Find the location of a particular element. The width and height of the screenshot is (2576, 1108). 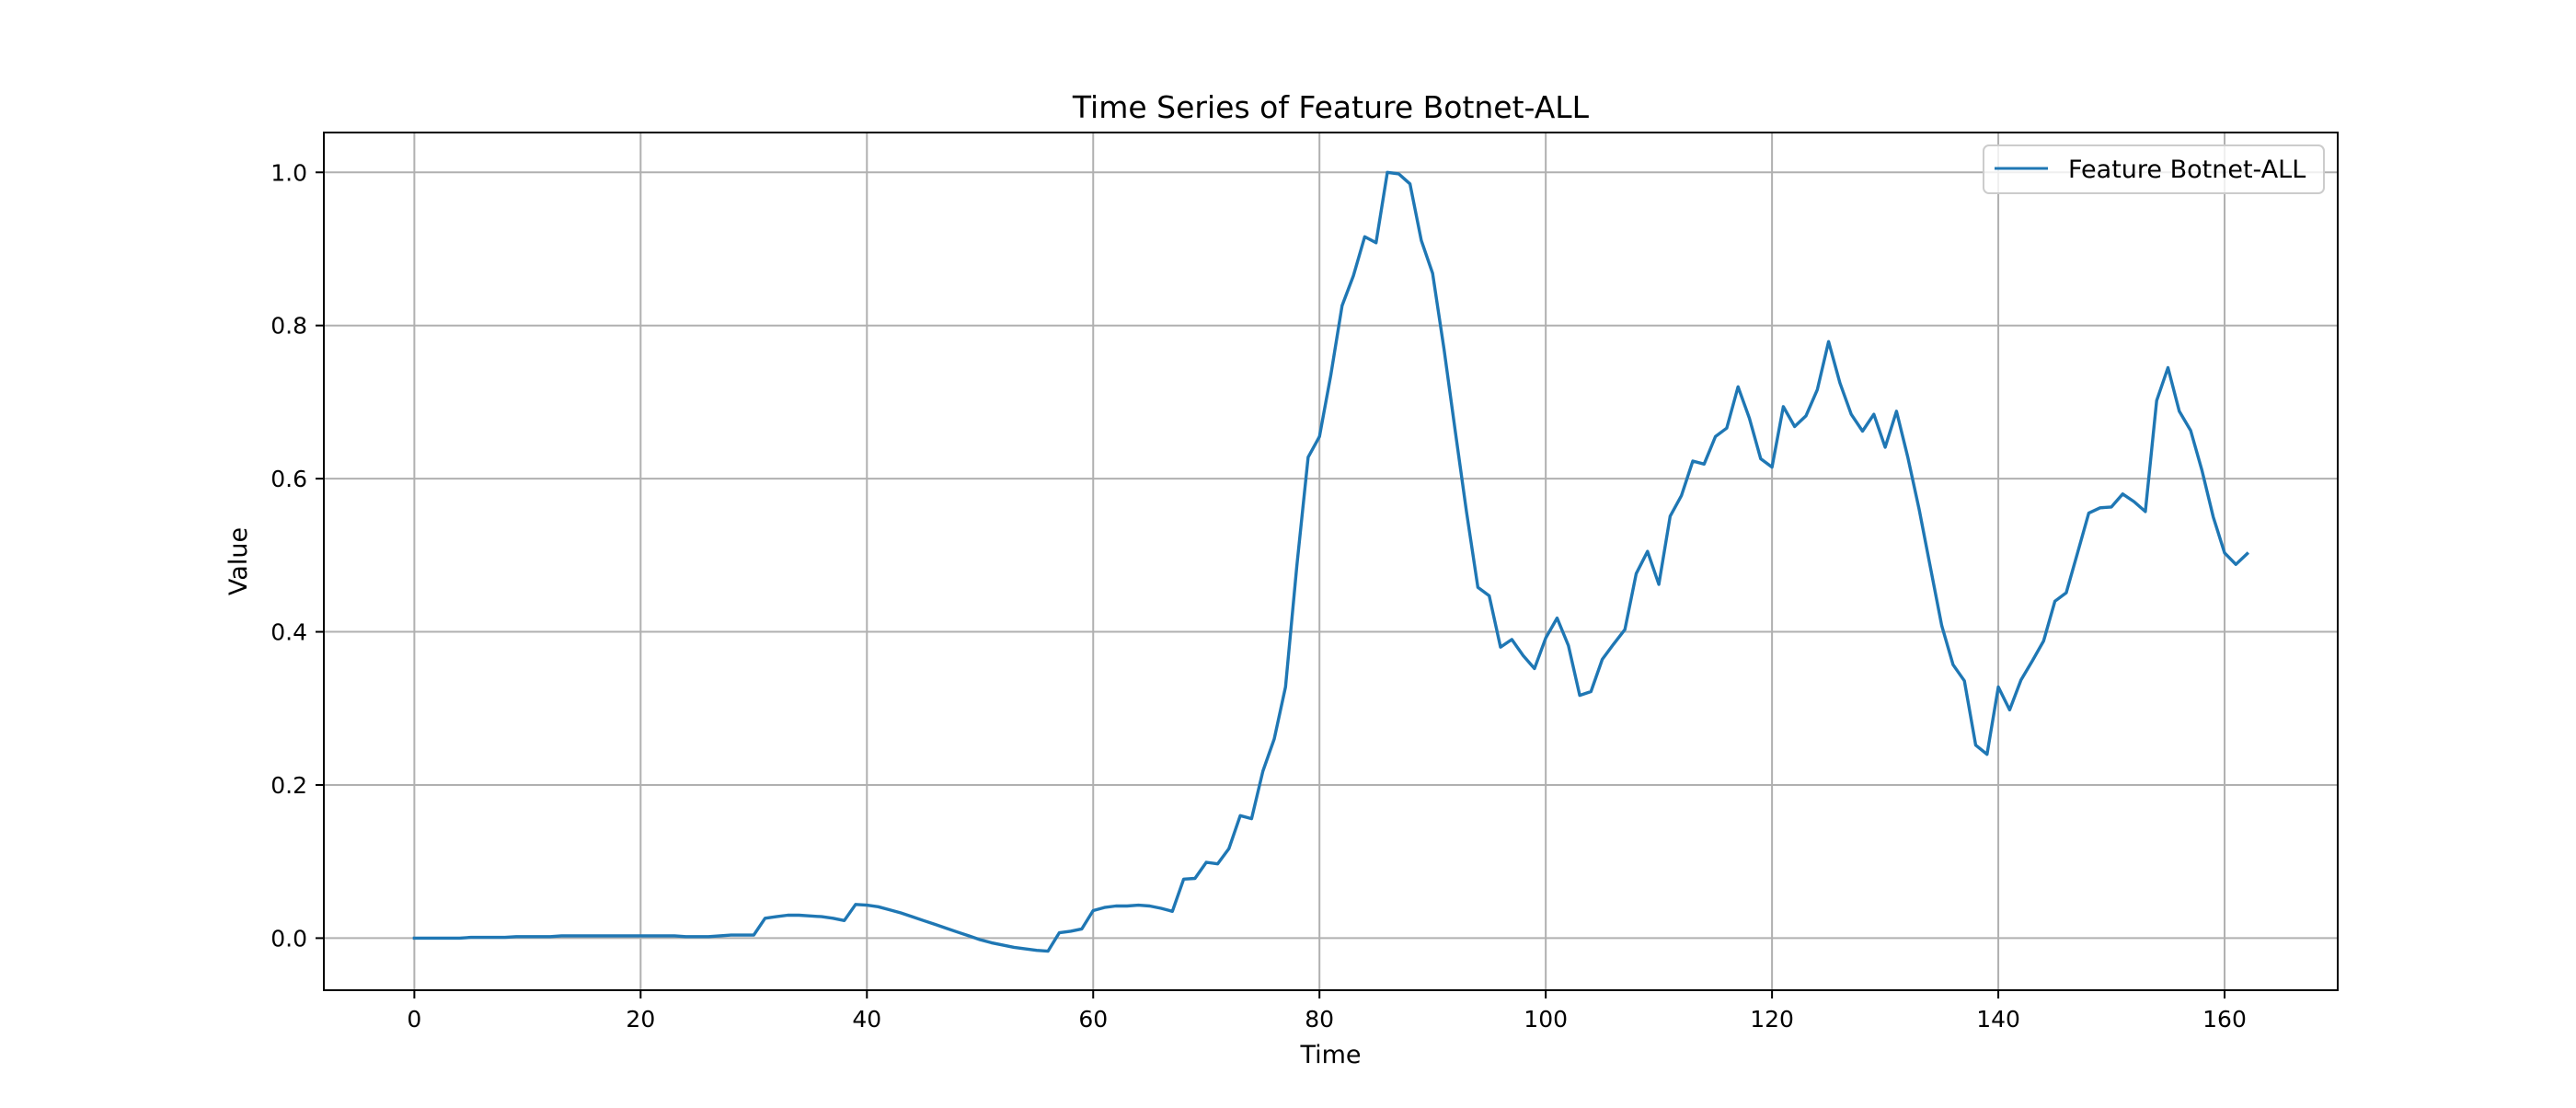

legend-box is located at coordinates (2154, 169).